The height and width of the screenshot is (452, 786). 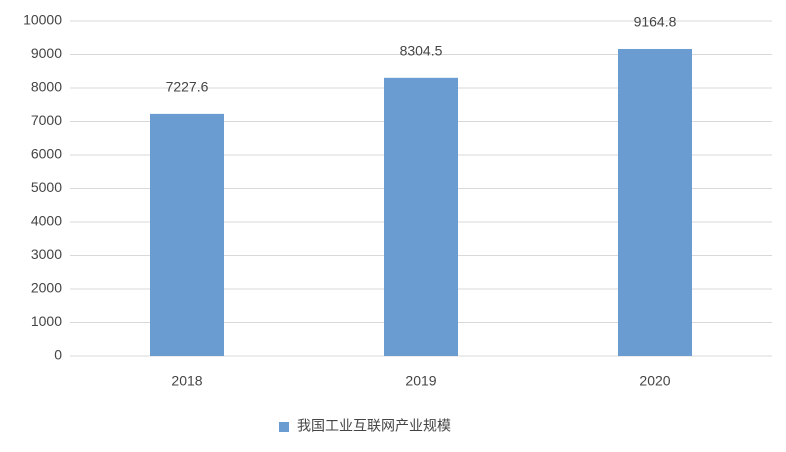 I want to click on value-label: 9164.8, so click(x=655, y=22).